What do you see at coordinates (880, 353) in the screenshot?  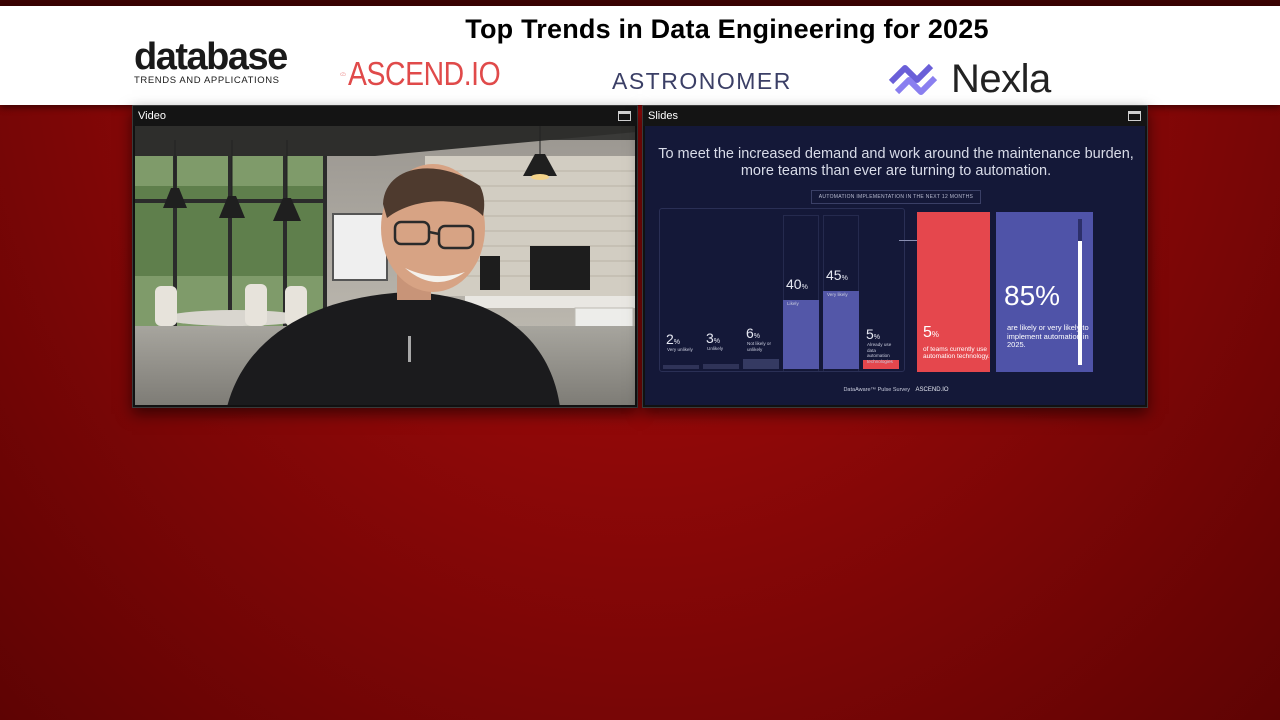 I see `bar-category-label: Already use data automation technologies` at bounding box center [880, 353].